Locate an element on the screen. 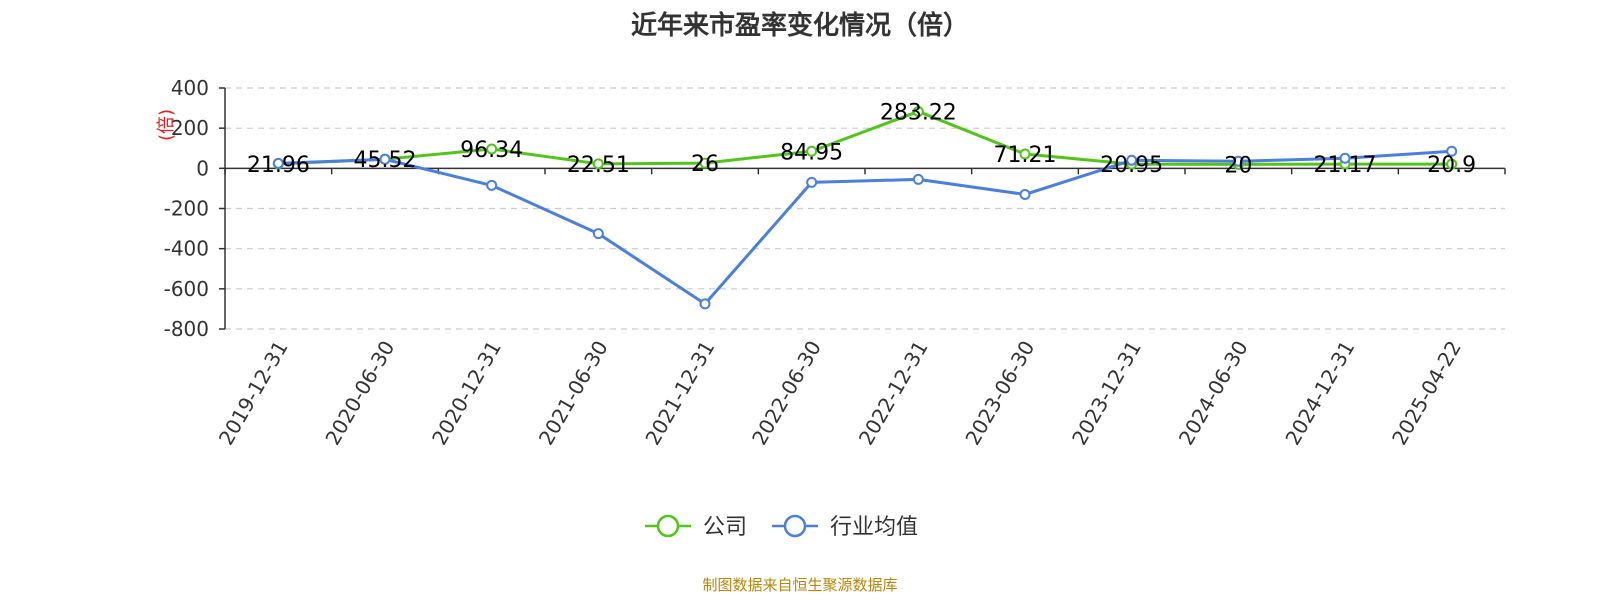 The image size is (1600, 600). y-axis-unit-label: (倍) is located at coordinates (166, 125).